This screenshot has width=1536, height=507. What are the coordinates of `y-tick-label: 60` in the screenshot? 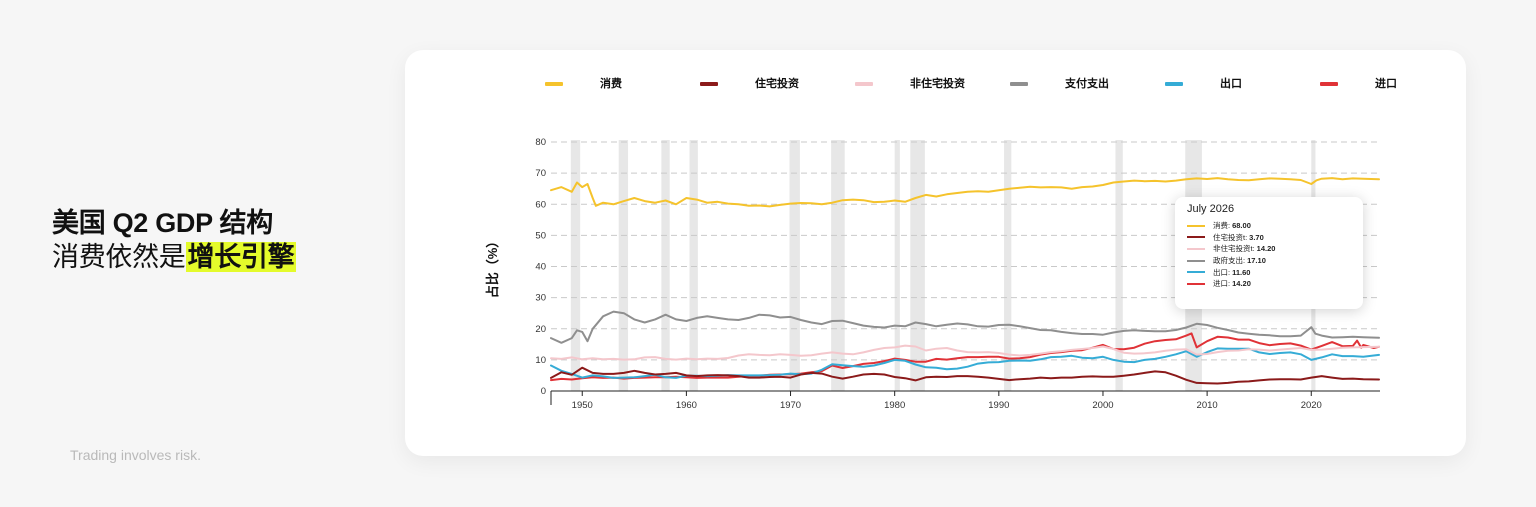 It's located at (540, 204).